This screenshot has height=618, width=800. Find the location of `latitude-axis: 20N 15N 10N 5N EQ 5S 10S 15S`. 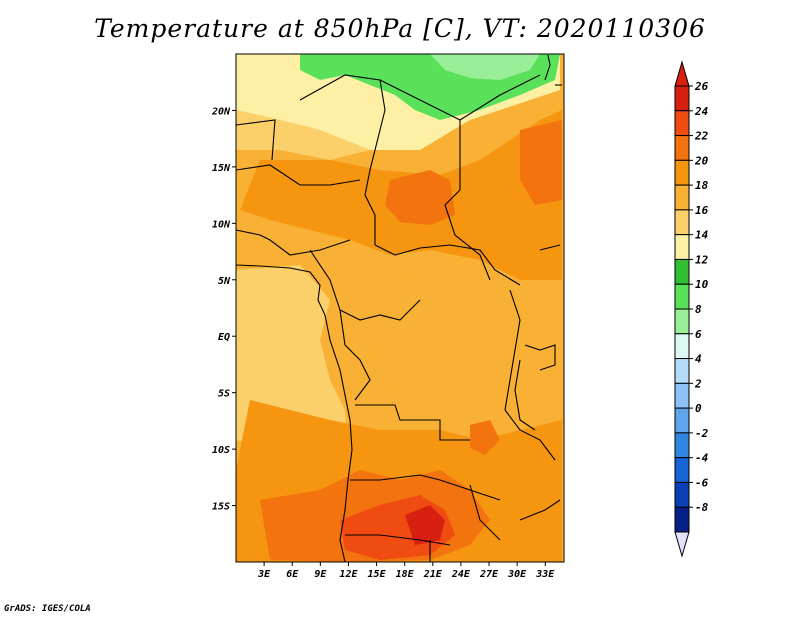

latitude-axis: 20N 15N 10N 5N EQ 5S 10S 15S is located at coordinates (223, 309).